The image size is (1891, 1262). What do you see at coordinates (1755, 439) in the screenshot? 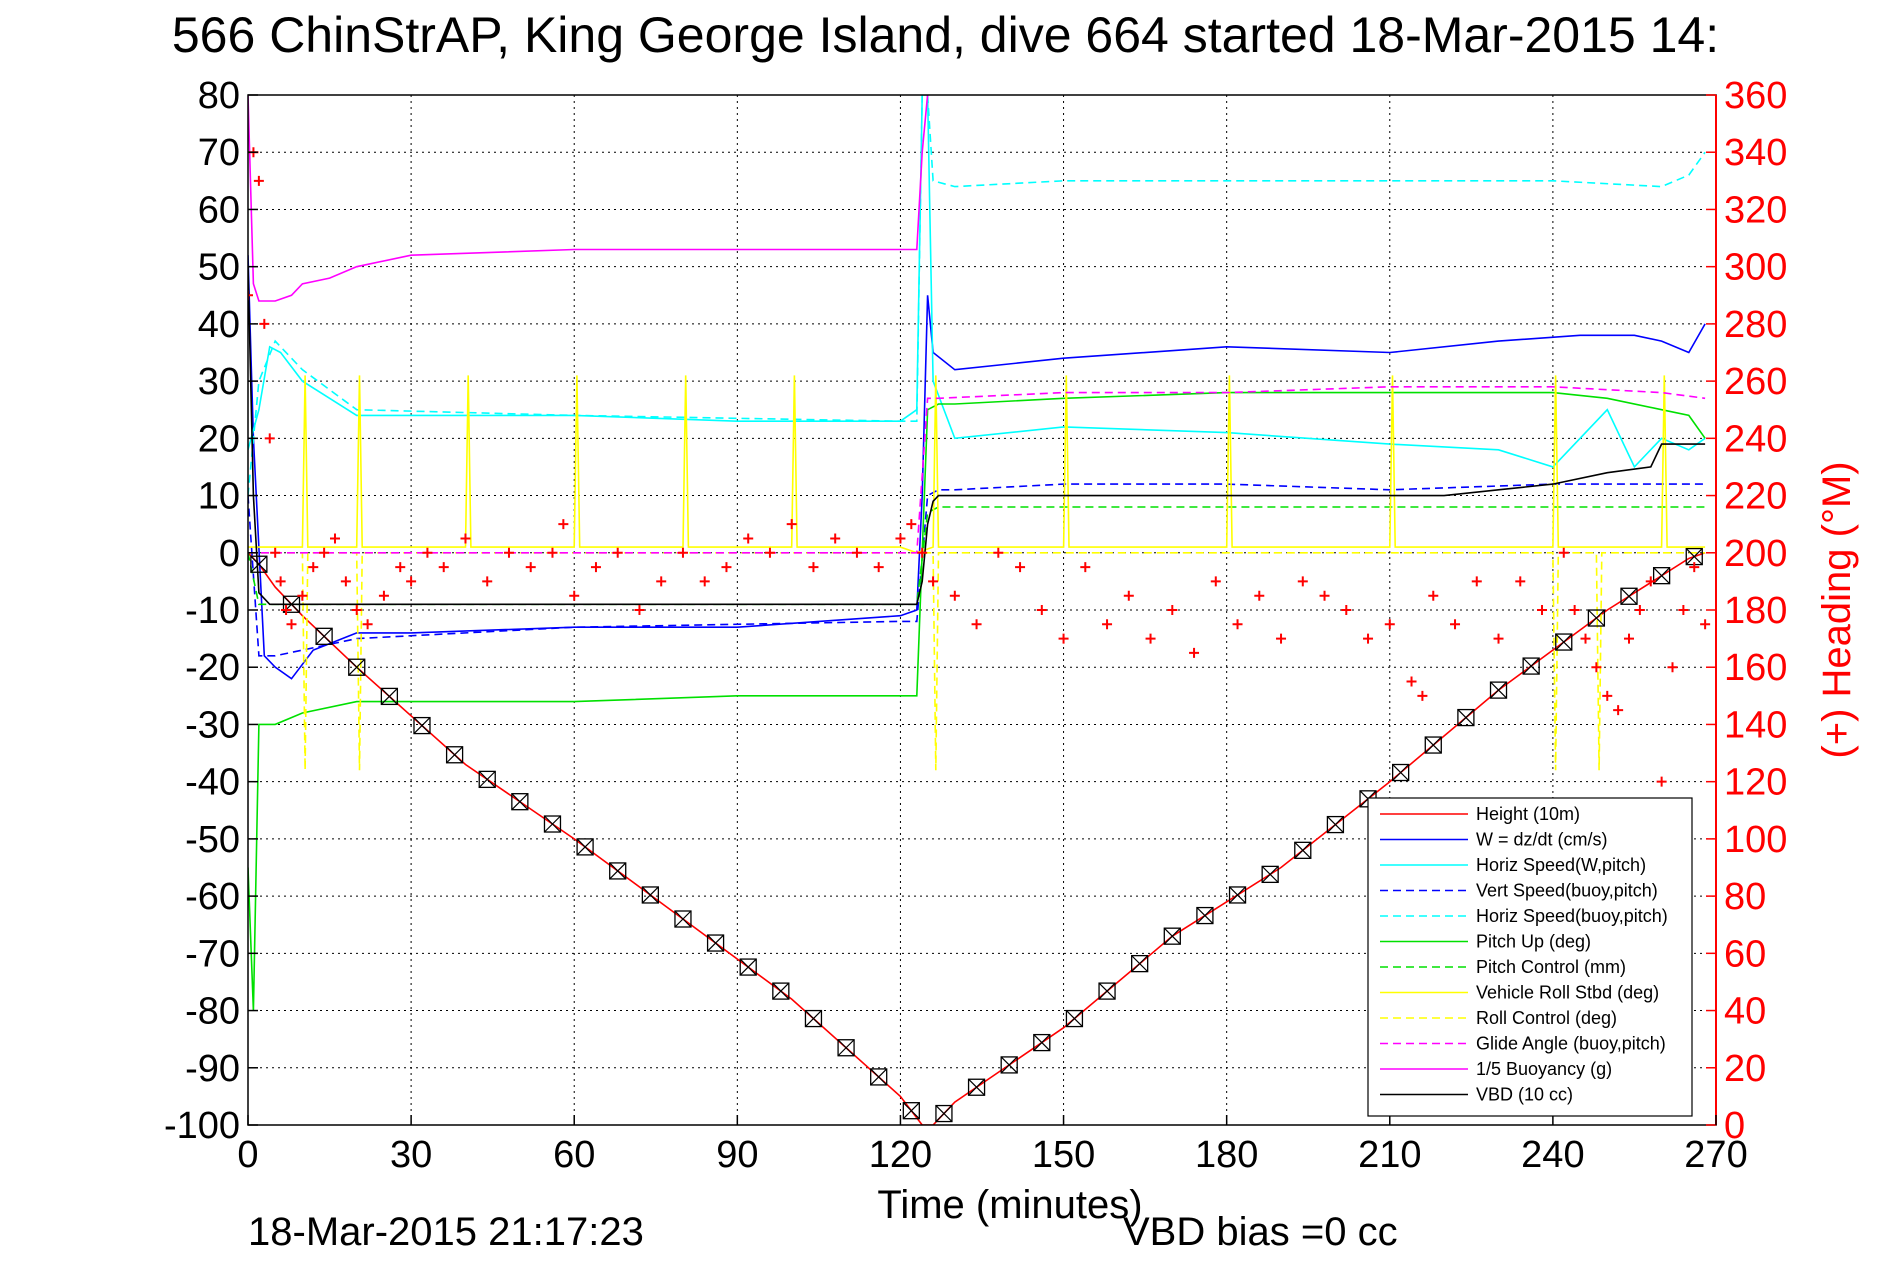
I see `tick-label-right: 240` at bounding box center [1755, 439].